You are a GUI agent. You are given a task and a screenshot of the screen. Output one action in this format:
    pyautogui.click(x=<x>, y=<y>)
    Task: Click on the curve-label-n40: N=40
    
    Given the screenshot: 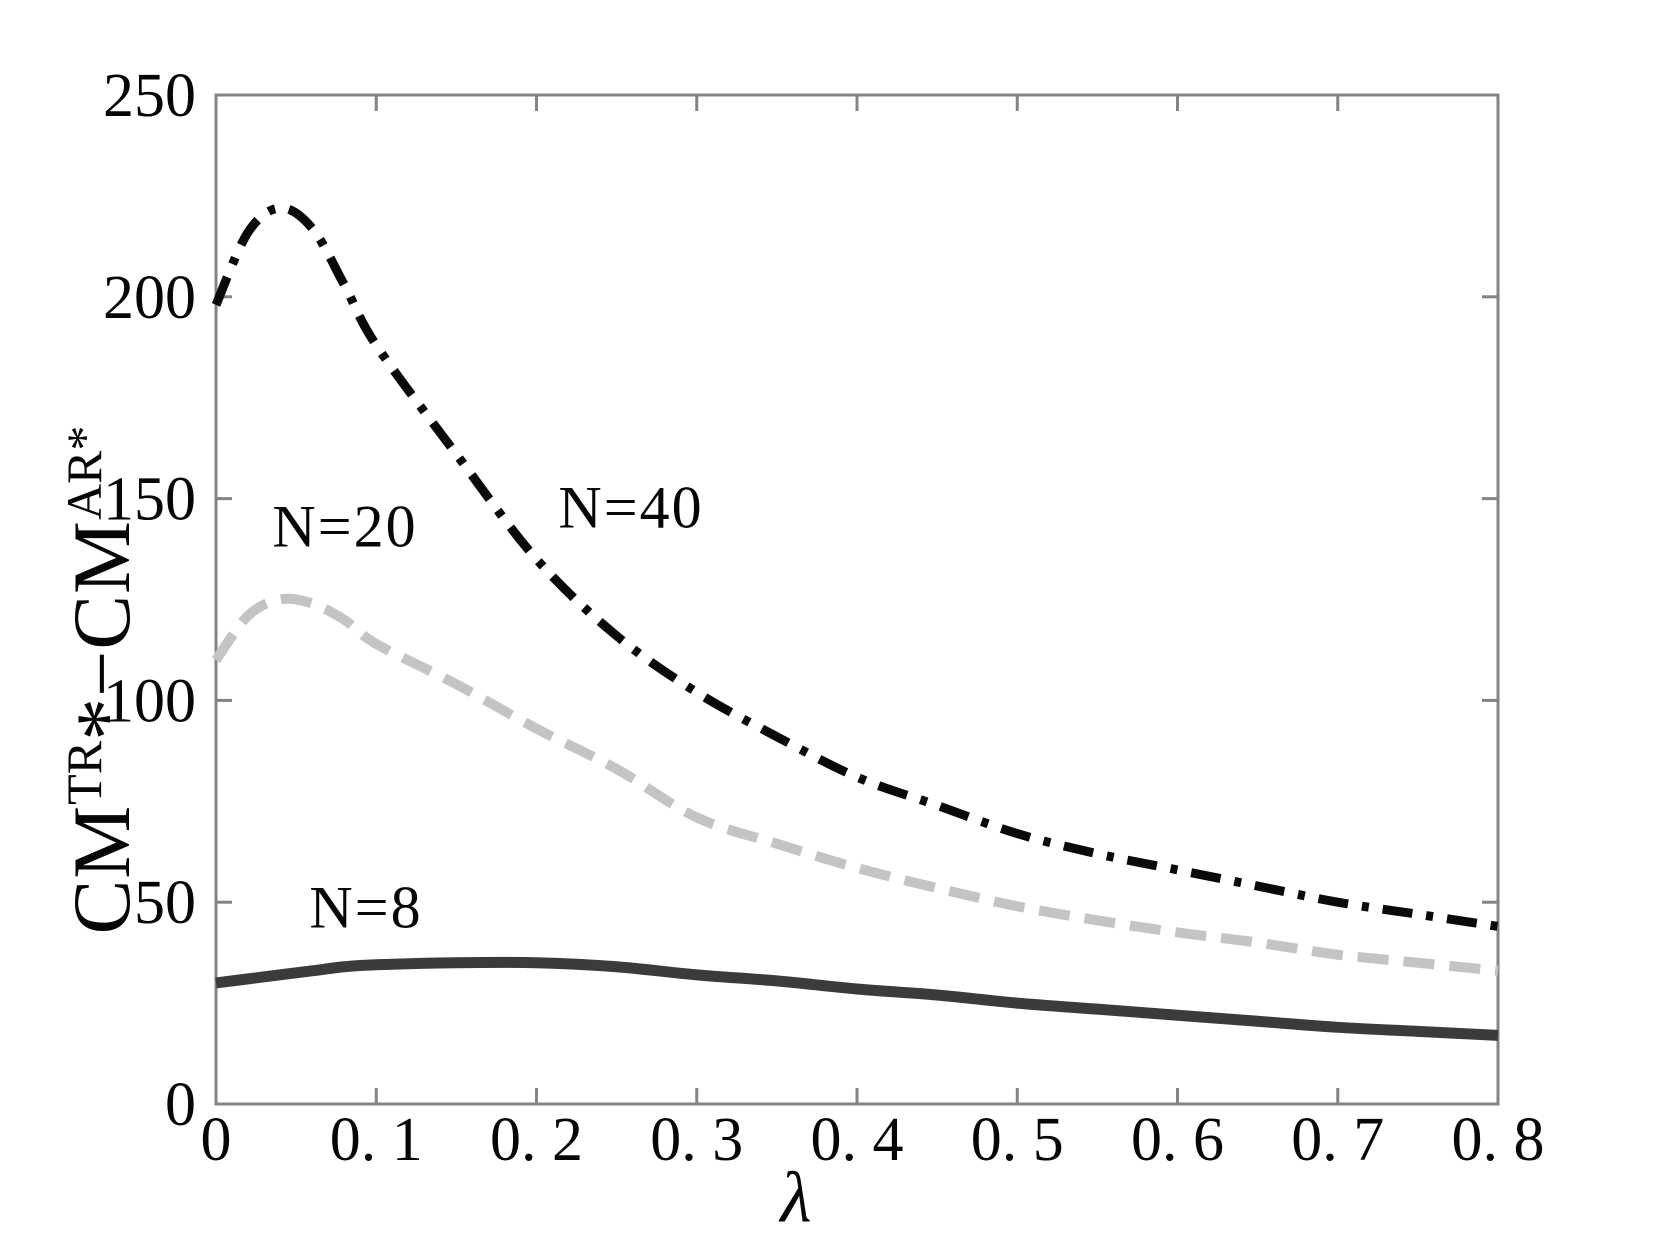 What is the action you would take?
    pyautogui.click(x=631, y=507)
    